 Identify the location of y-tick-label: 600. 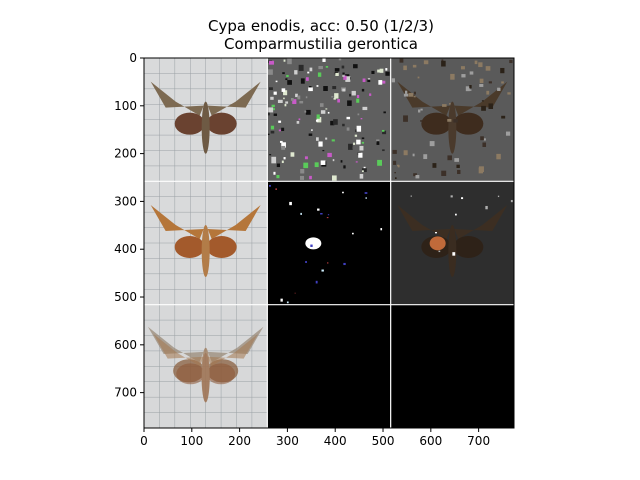
(125, 345).